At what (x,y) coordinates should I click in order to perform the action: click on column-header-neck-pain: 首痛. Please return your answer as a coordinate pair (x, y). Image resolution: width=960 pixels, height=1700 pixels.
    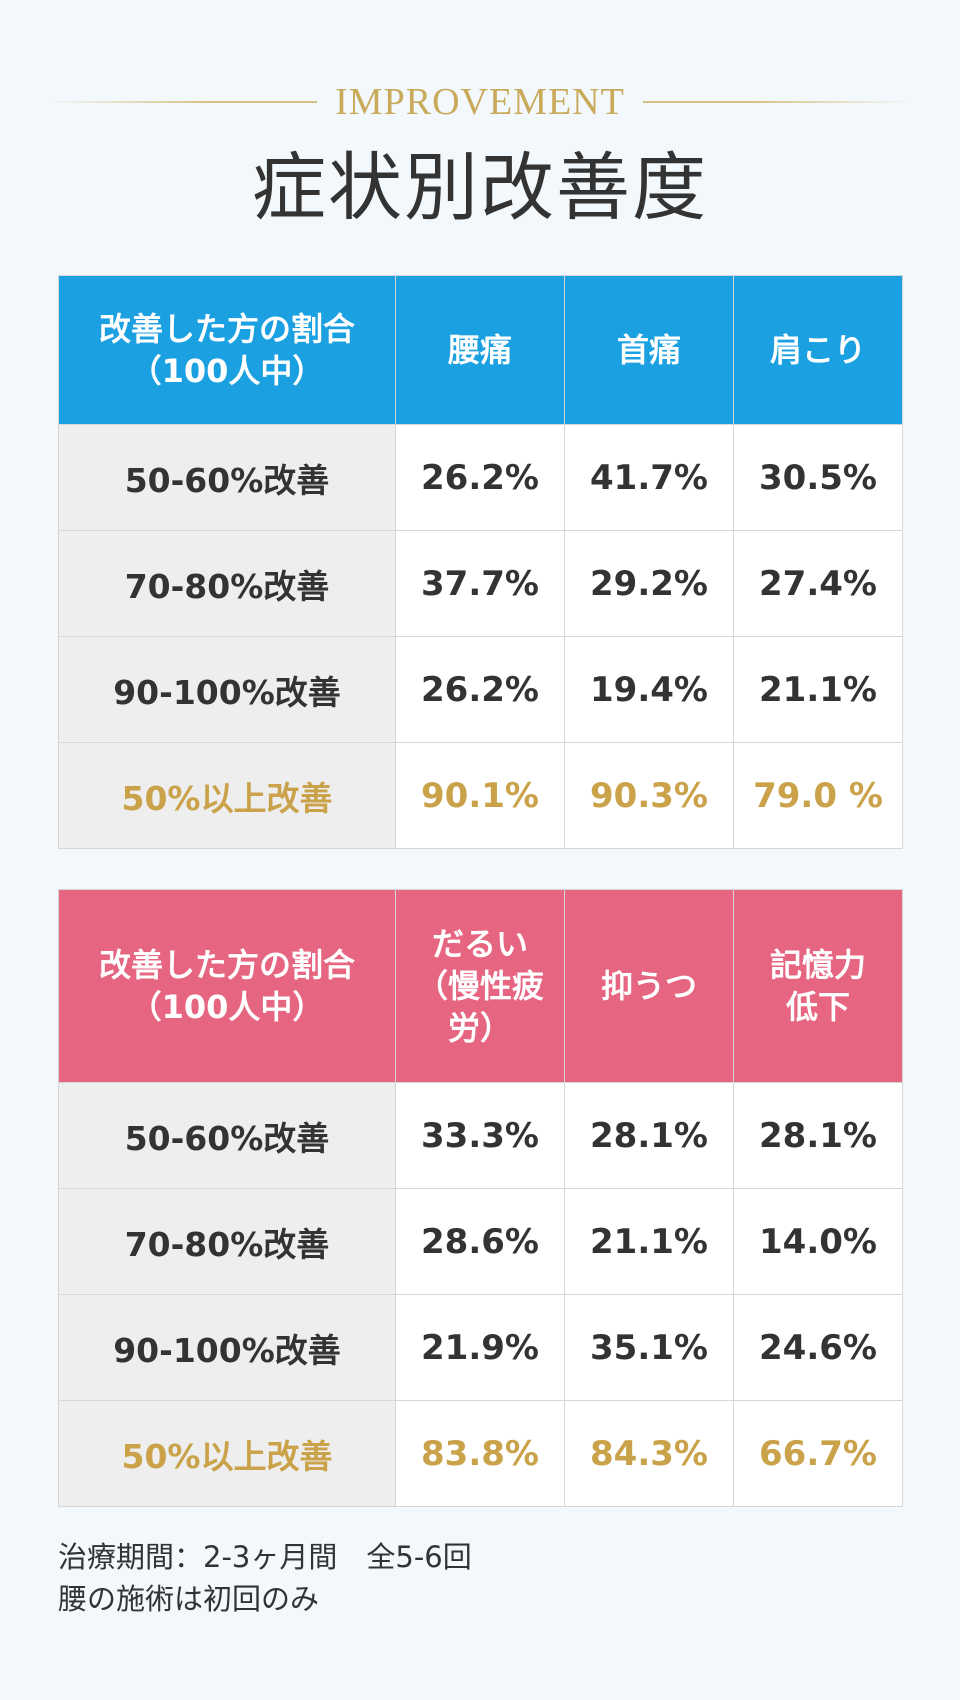
    Looking at the image, I should click on (649, 350).